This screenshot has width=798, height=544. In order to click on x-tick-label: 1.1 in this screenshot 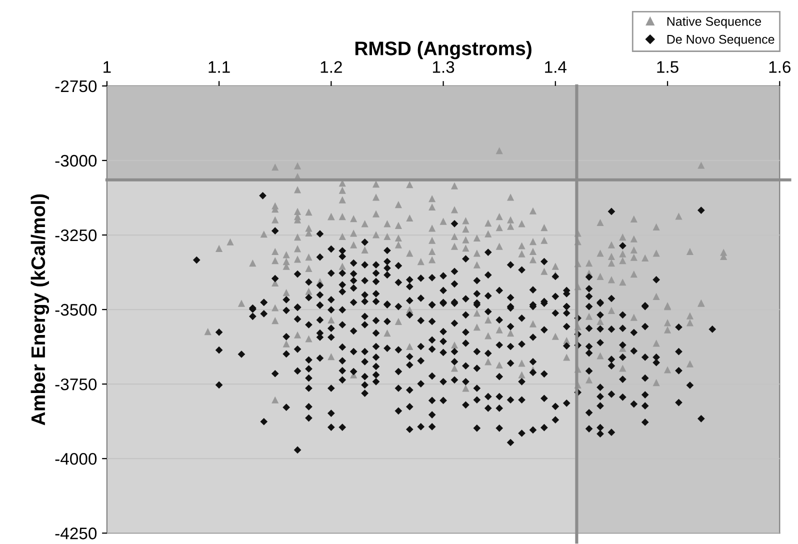, I will do `click(219, 67)`.